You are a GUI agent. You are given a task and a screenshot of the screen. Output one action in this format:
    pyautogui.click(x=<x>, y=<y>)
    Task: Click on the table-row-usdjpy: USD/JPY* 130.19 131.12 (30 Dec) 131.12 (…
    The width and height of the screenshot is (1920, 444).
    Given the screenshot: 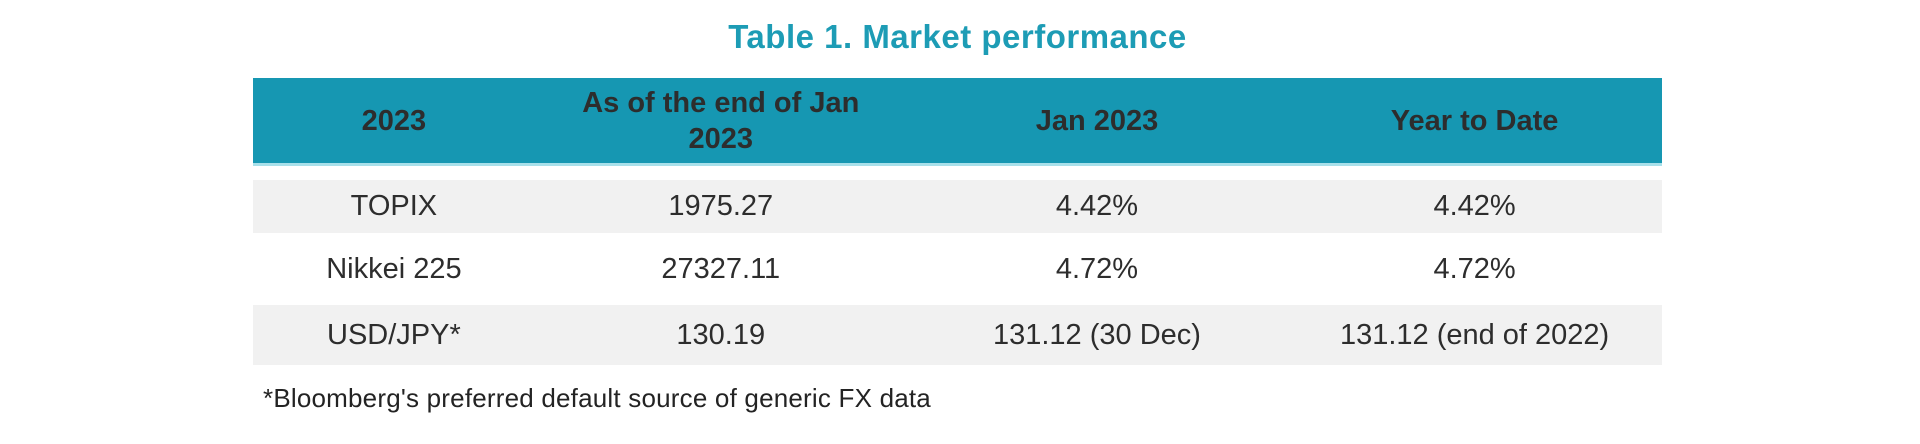 What is the action you would take?
    pyautogui.click(x=957, y=335)
    